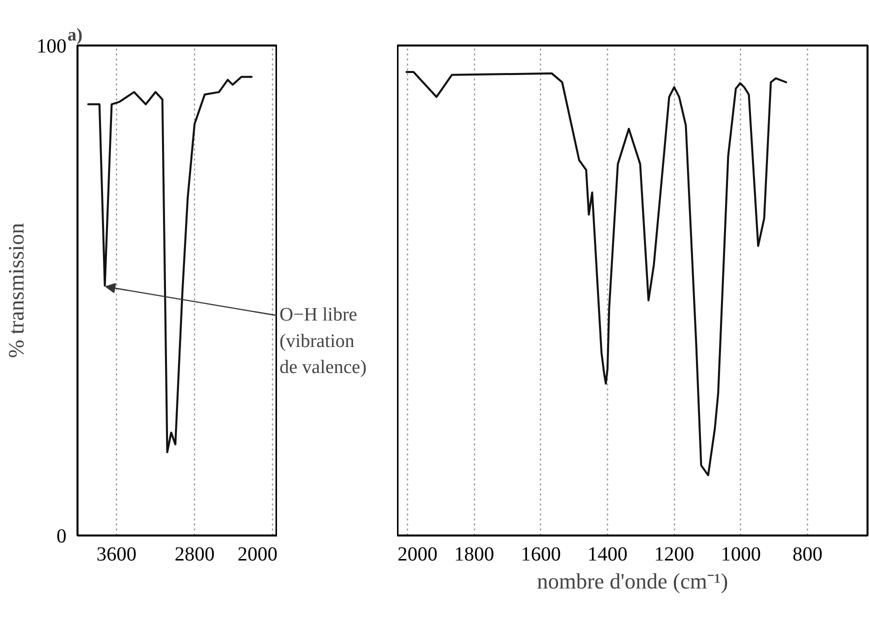  I want to click on y-tick-label: 100, so click(51, 47).